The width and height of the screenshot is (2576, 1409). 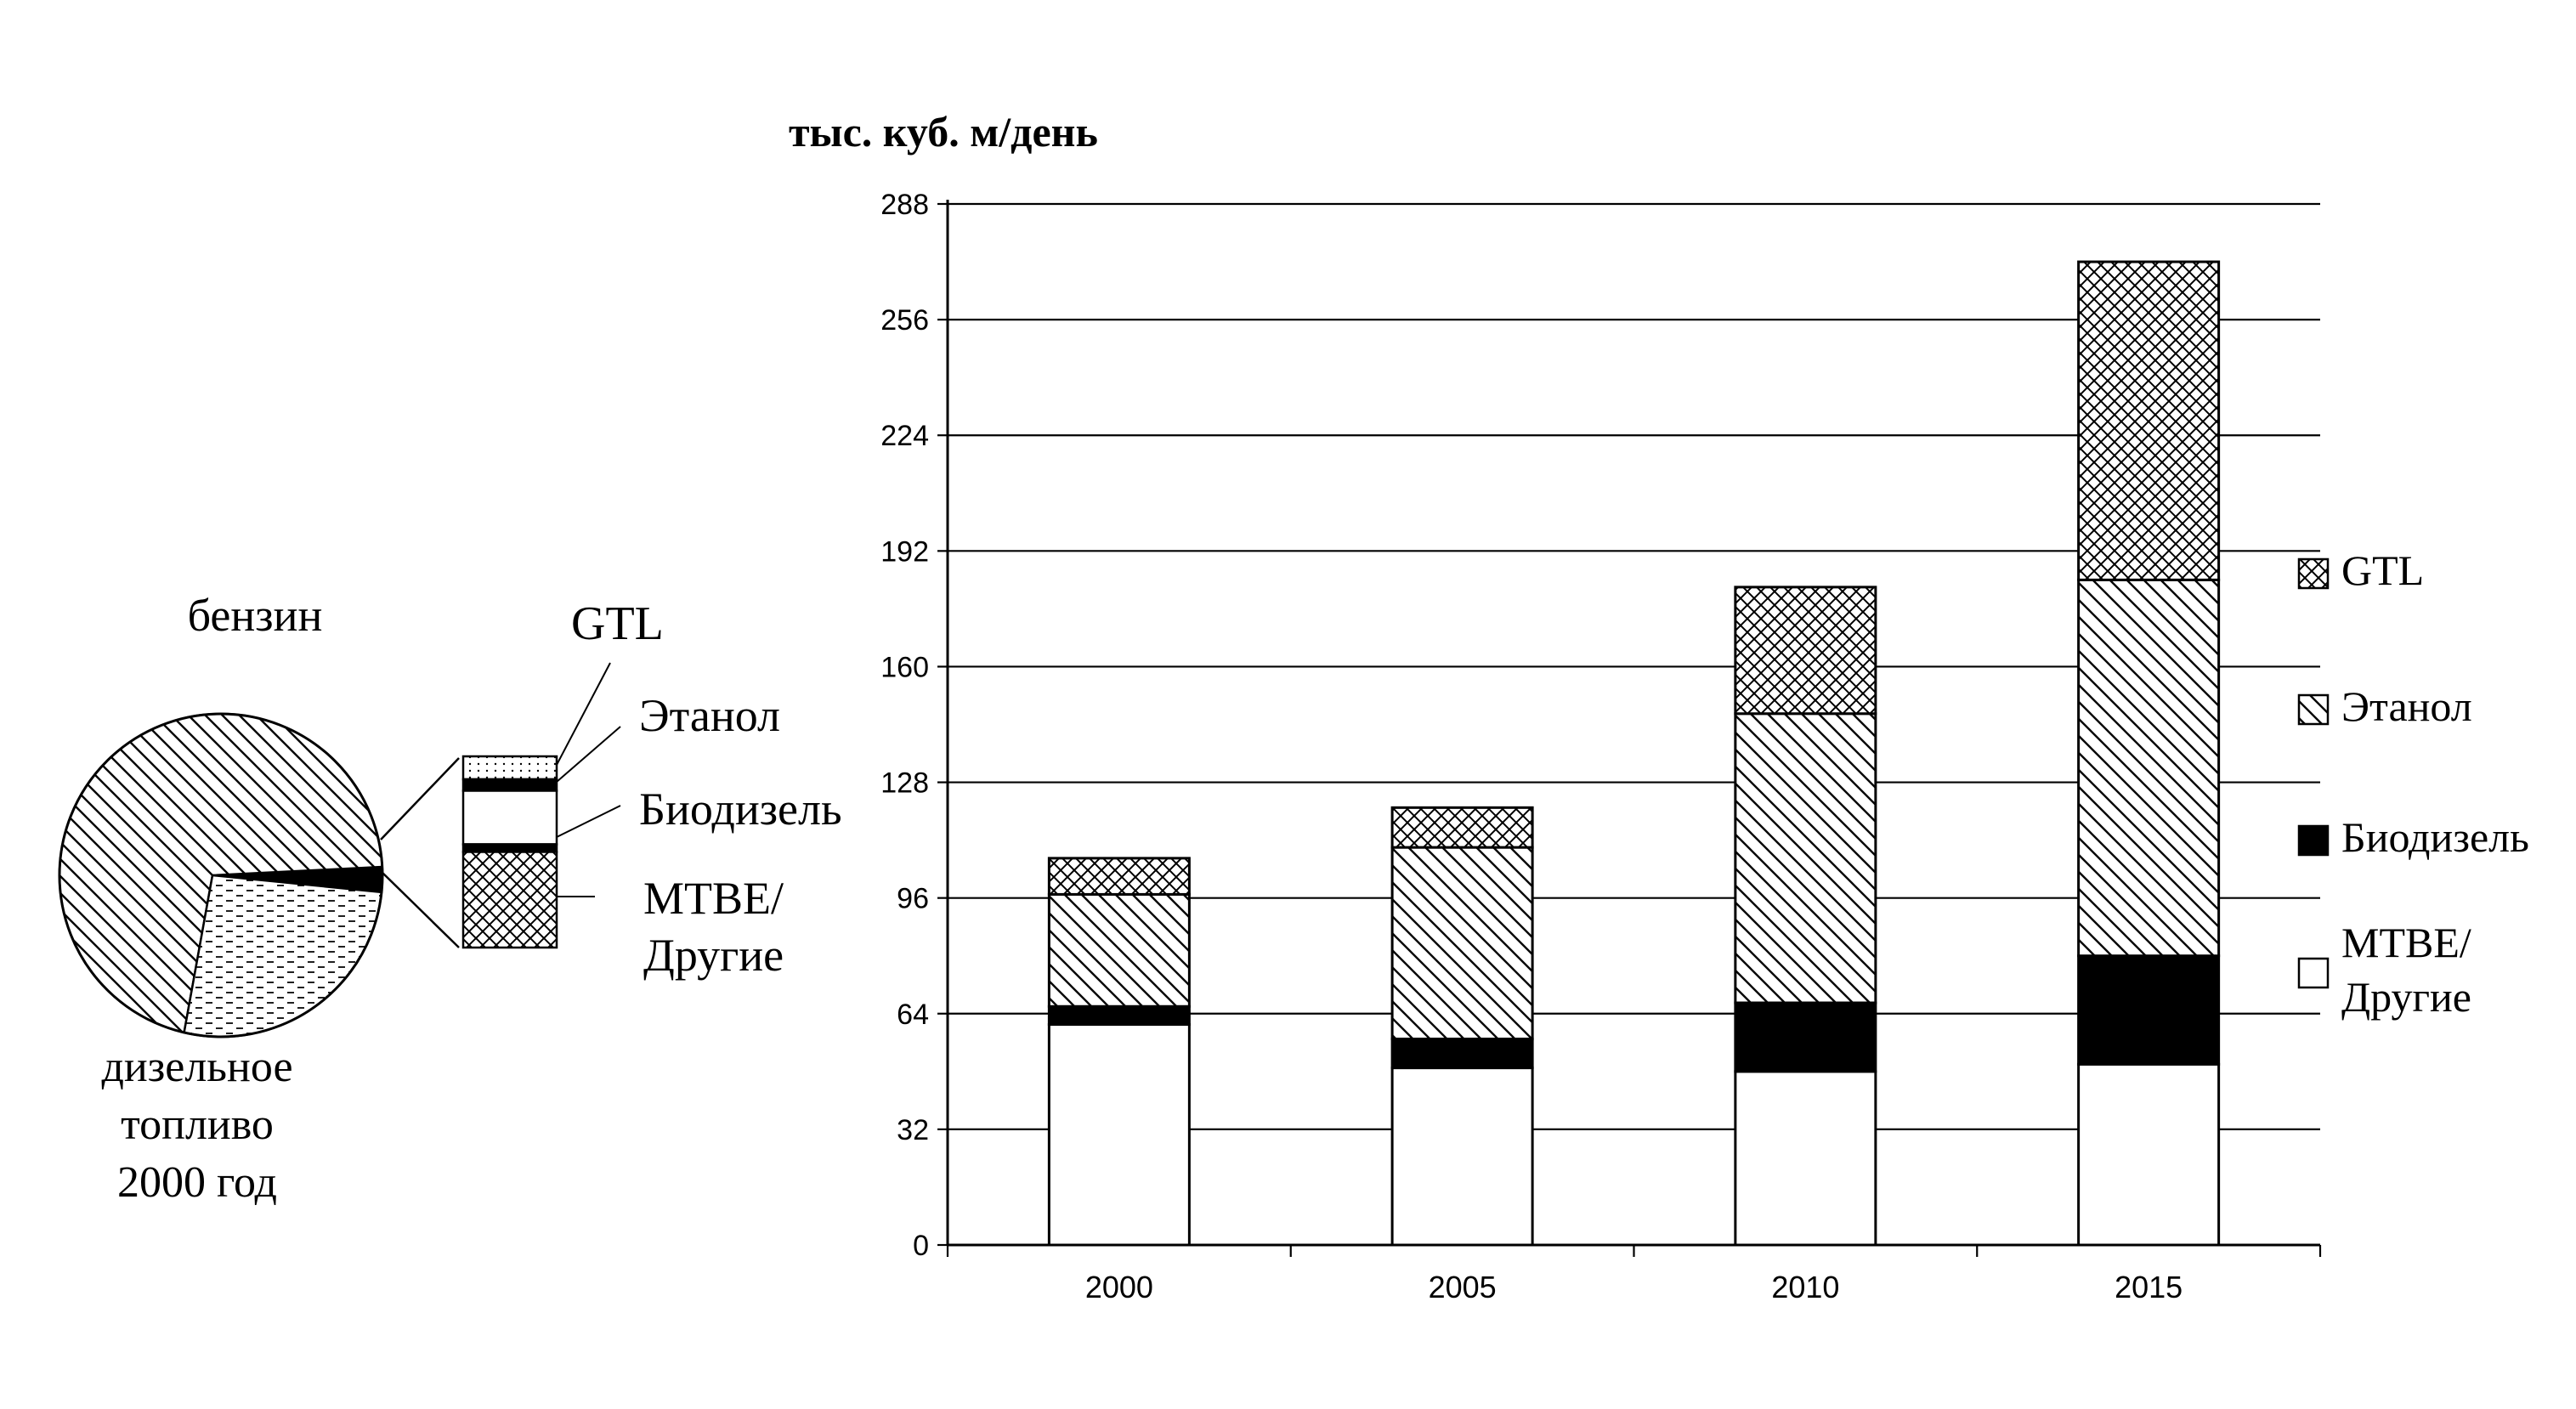 I want to click on x-tick-label-2010: 2010, so click(x=1805, y=1287).